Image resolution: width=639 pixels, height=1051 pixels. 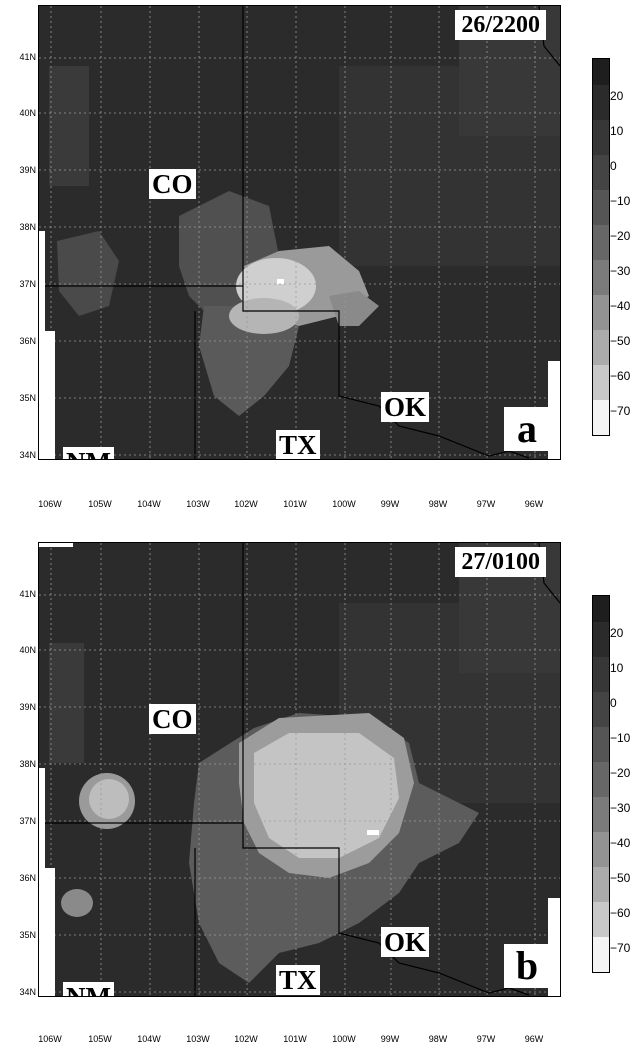 I want to click on time-label-a: 26/2200, so click(x=500, y=25).